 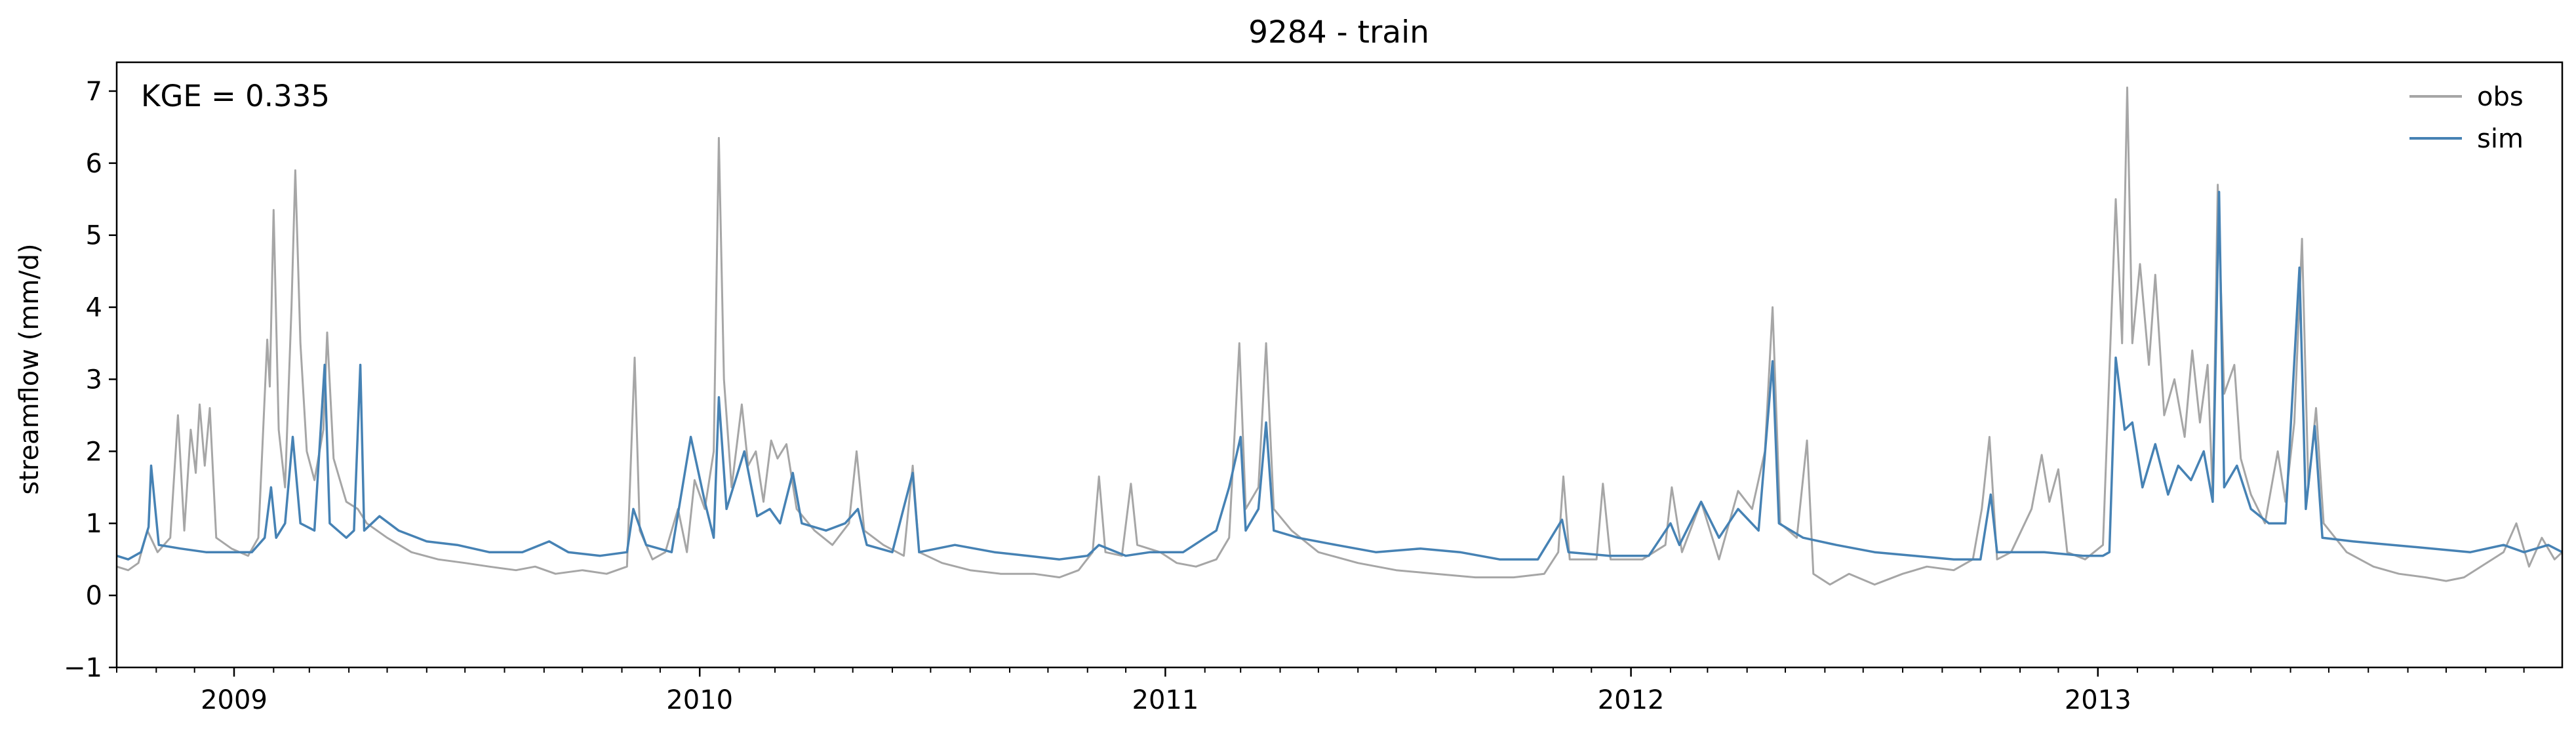 What do you see at coordinates (94, 524) in the screenshot?
I see `y-tick-label: 1` at bounding box center [94, 524].